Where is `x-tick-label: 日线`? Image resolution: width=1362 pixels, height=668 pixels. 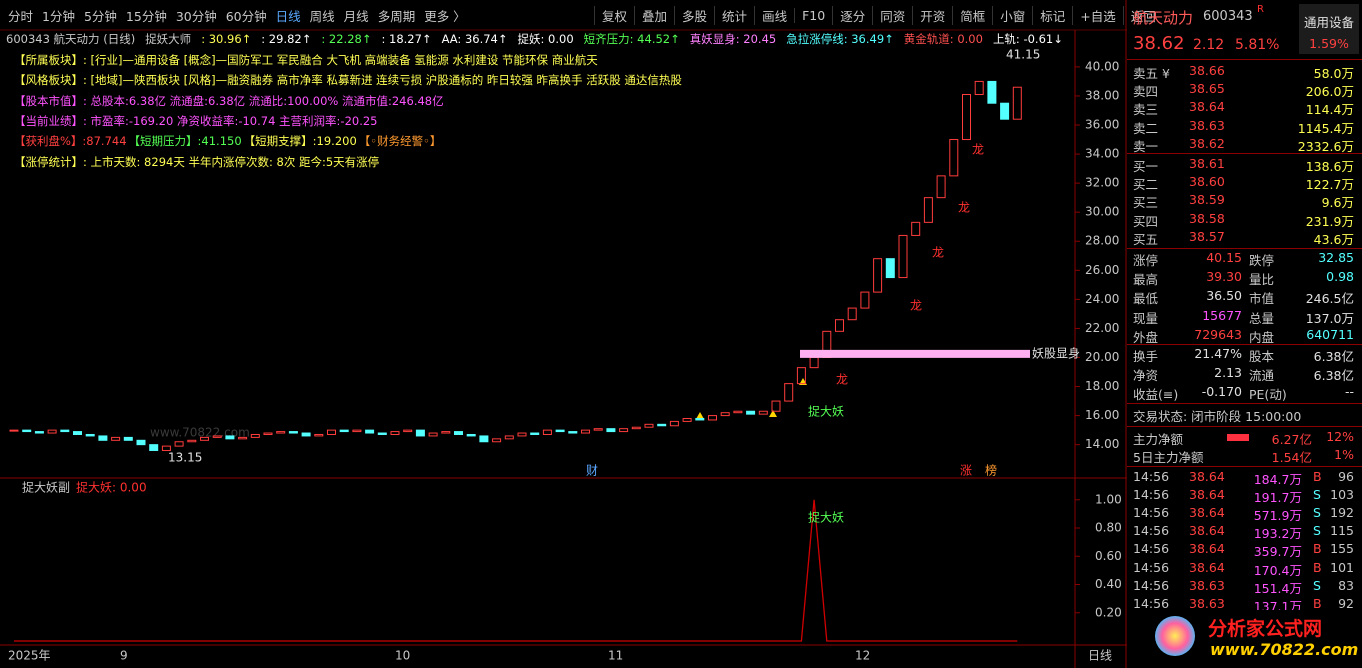 x-tick-label: 日线 is located at coordinates (1100, 656).